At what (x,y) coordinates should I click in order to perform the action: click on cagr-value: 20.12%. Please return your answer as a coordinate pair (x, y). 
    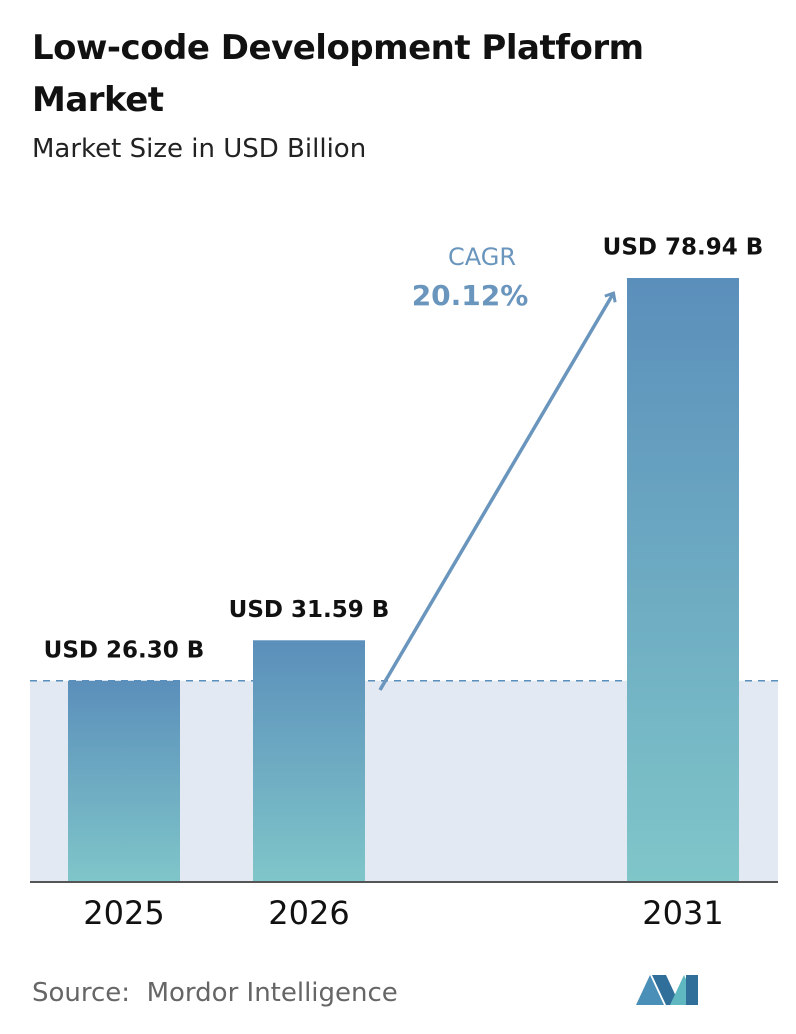
    Looking at the image, I should click on (470, 295).